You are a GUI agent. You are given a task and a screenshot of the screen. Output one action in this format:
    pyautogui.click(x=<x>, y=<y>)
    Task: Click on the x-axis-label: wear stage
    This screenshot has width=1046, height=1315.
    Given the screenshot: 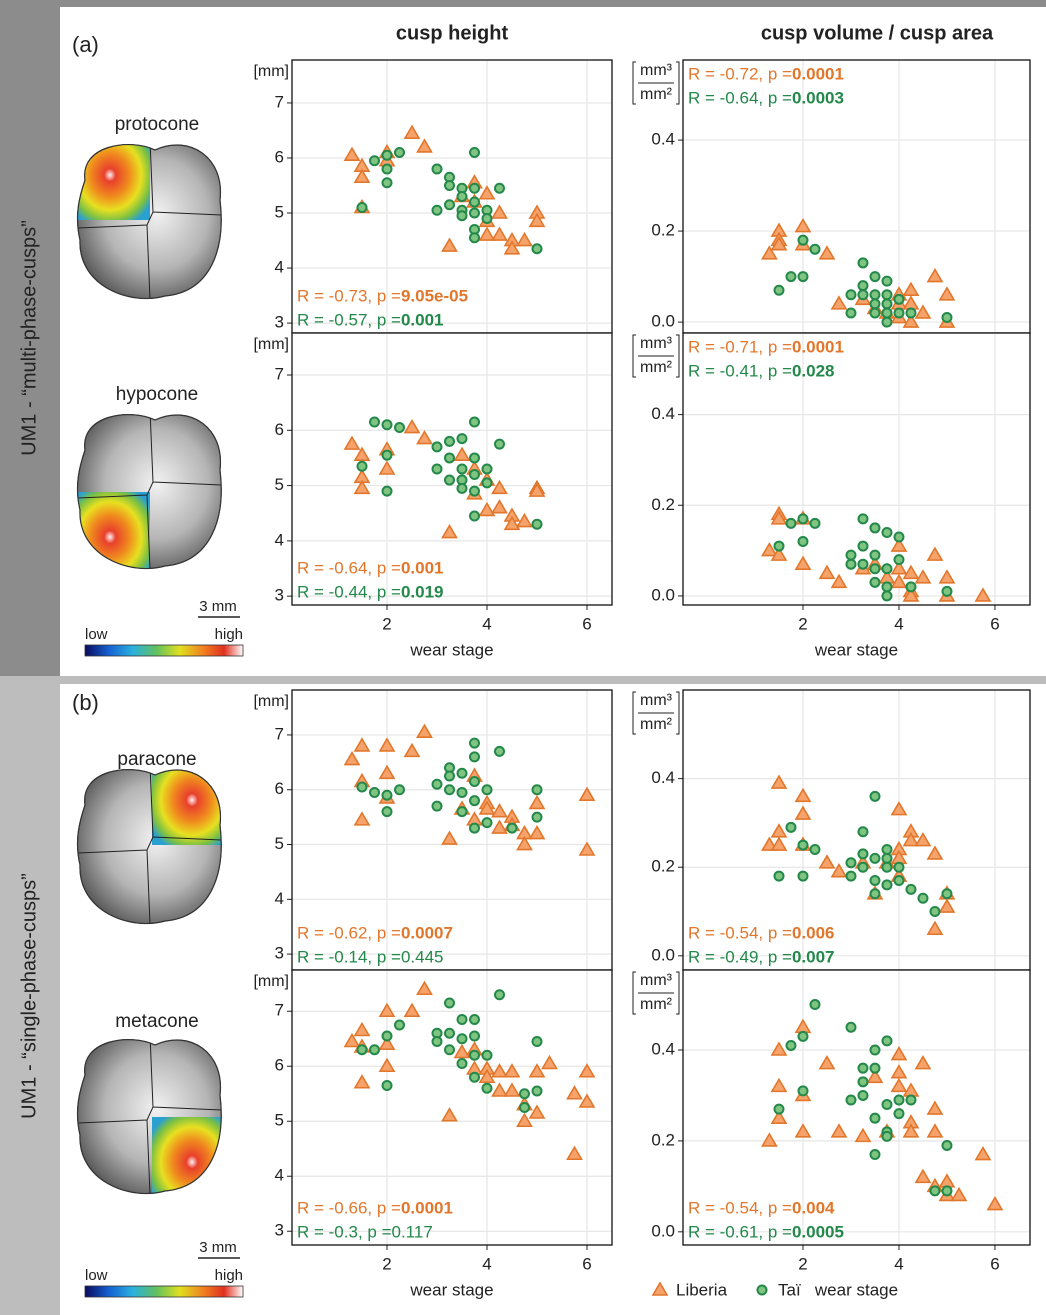 What is the action you would take?
    pyautogui.click(x=856, y=1289)
    